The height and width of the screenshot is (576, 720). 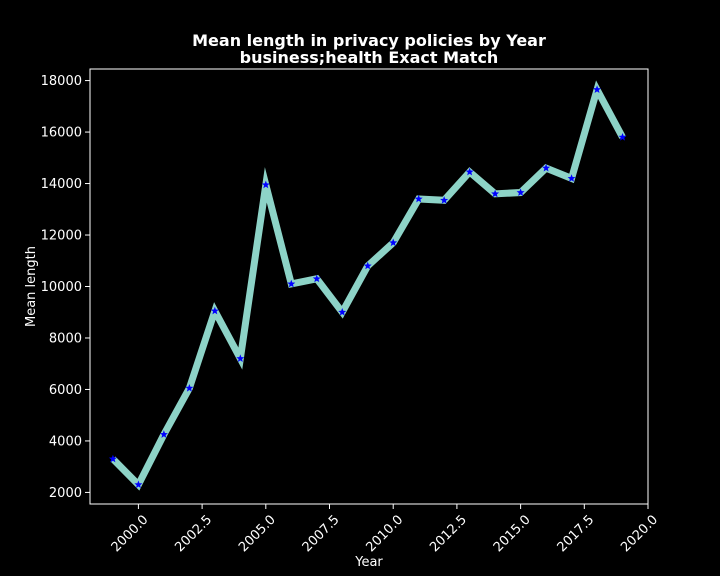 I want to click on y-axis-label: Mean length, so click(x=31, y=286).